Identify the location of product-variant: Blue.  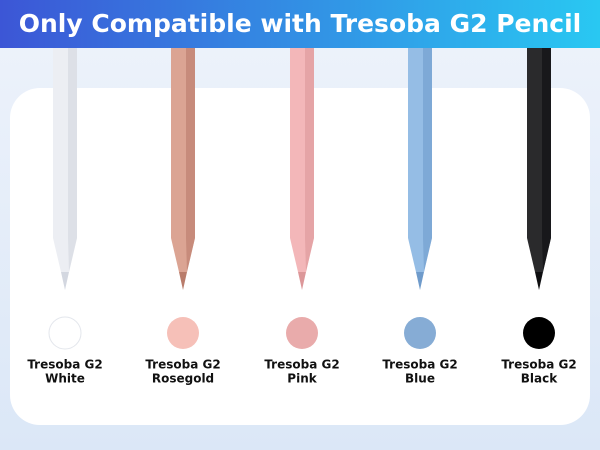
(420, 379).